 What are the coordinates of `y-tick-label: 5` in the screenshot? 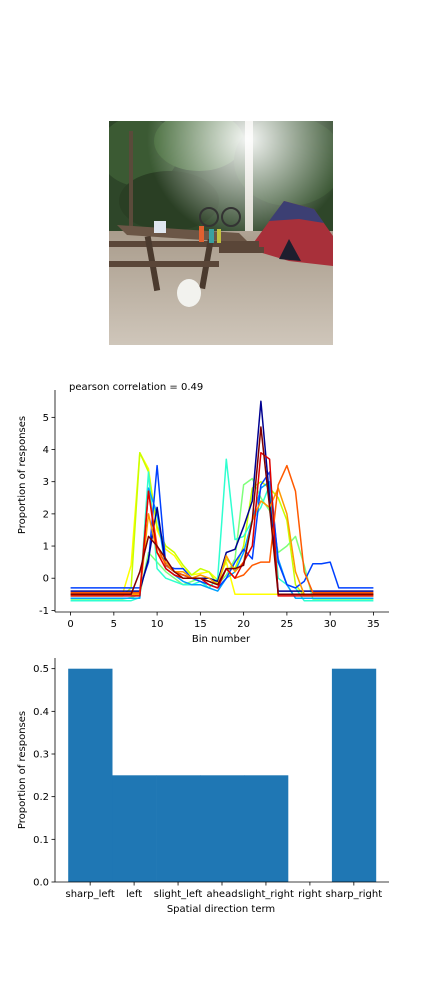 It's located at (46, 418).